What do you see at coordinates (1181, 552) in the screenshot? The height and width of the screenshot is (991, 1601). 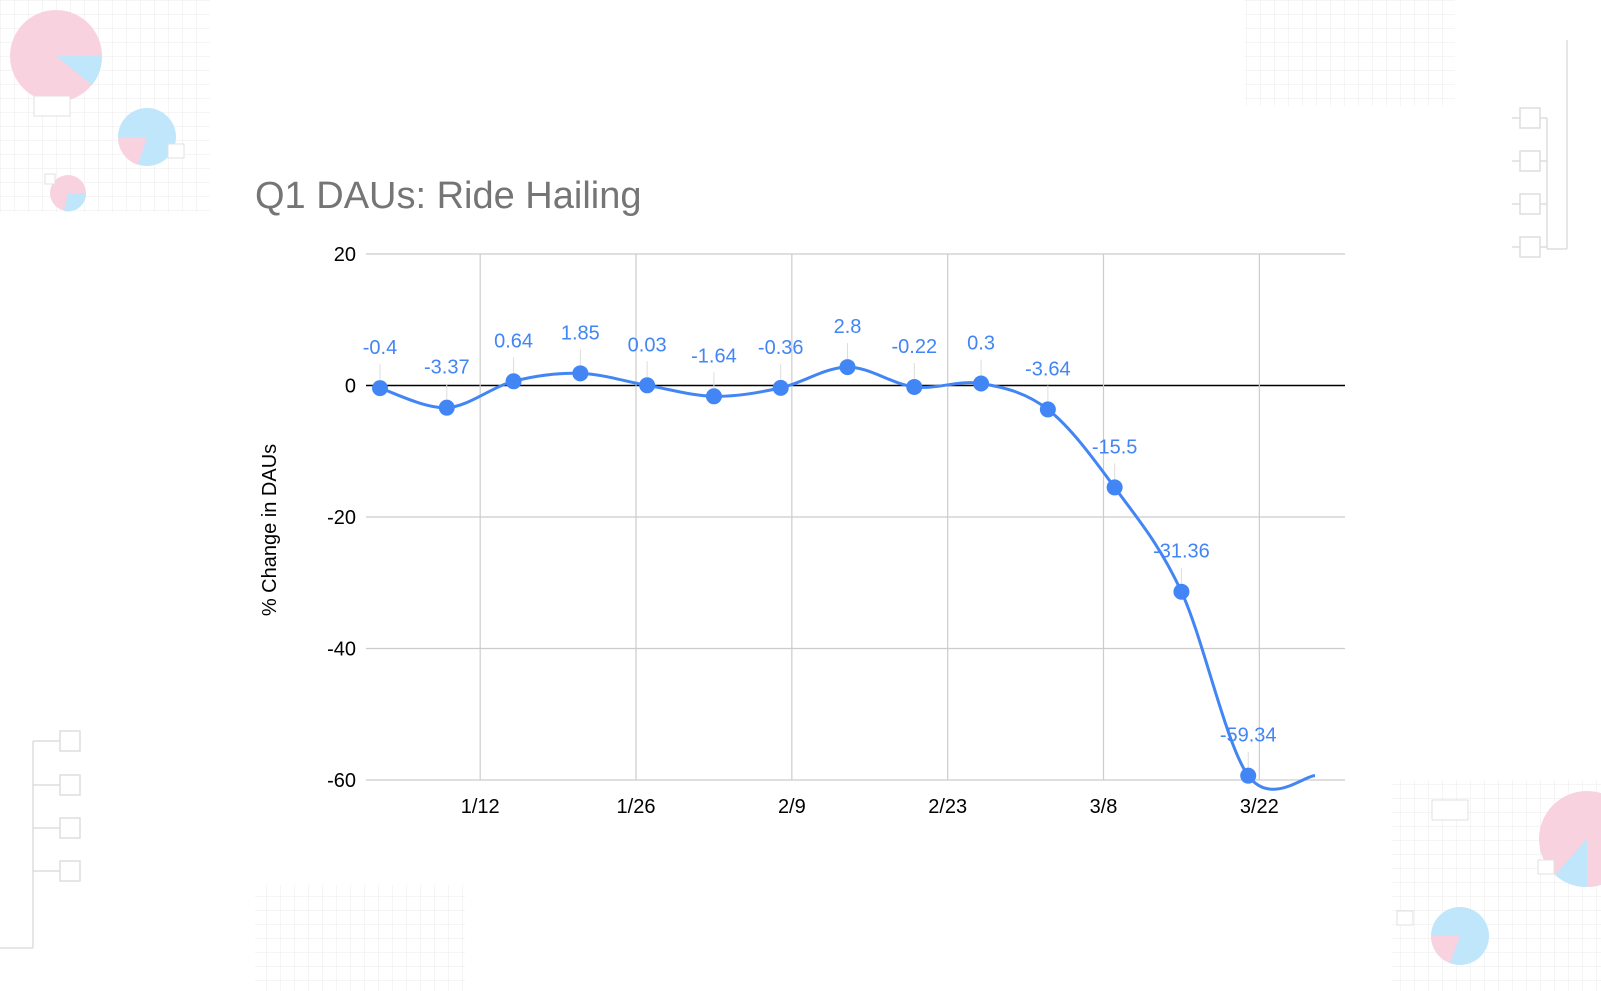 I see `data-label: -31.36` at bounding box center [1181, 552].